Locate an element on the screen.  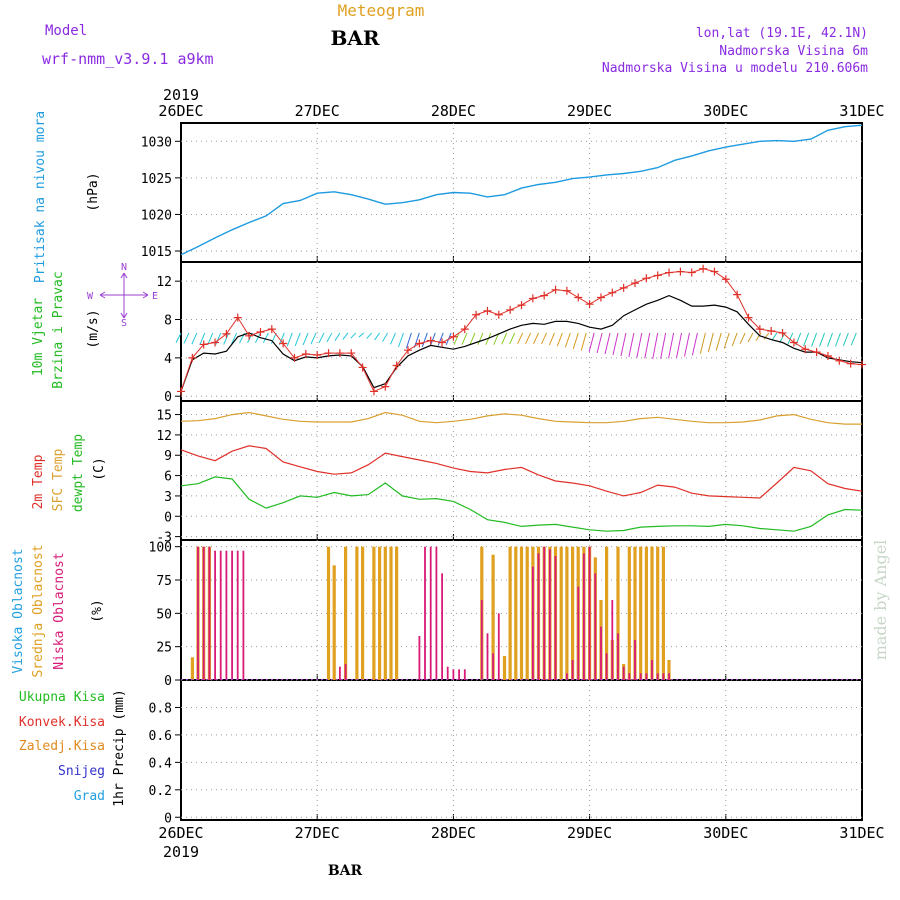
y-tick-label: 0.6 is located at coordinates (160, 736).